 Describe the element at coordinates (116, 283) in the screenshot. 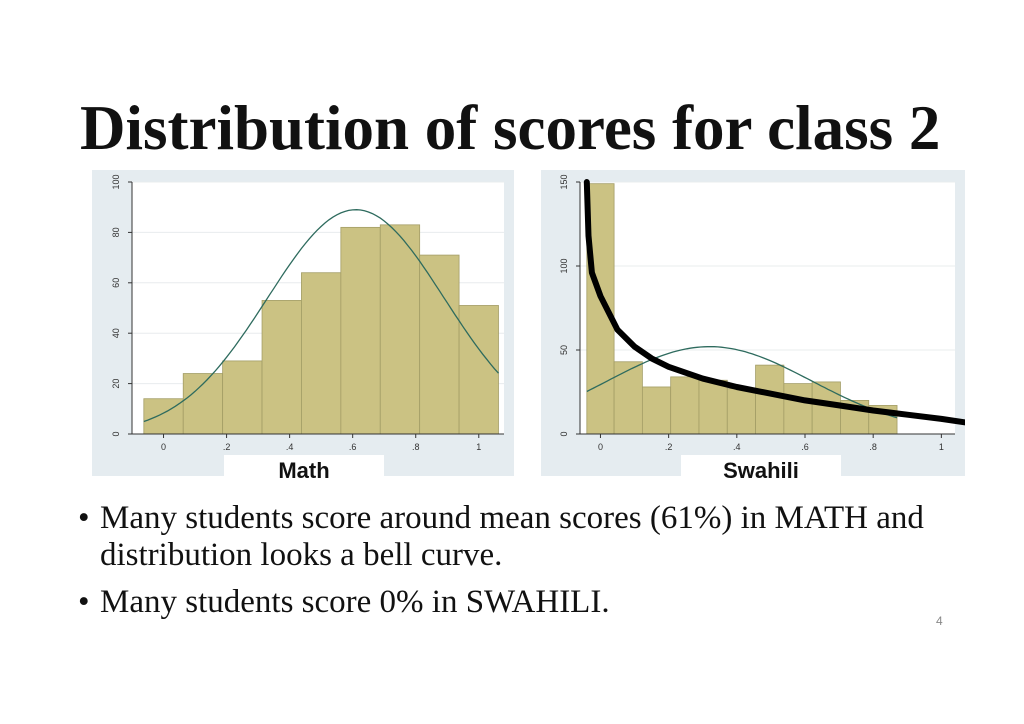

I see `math-y-tick-label: 60` at that location.